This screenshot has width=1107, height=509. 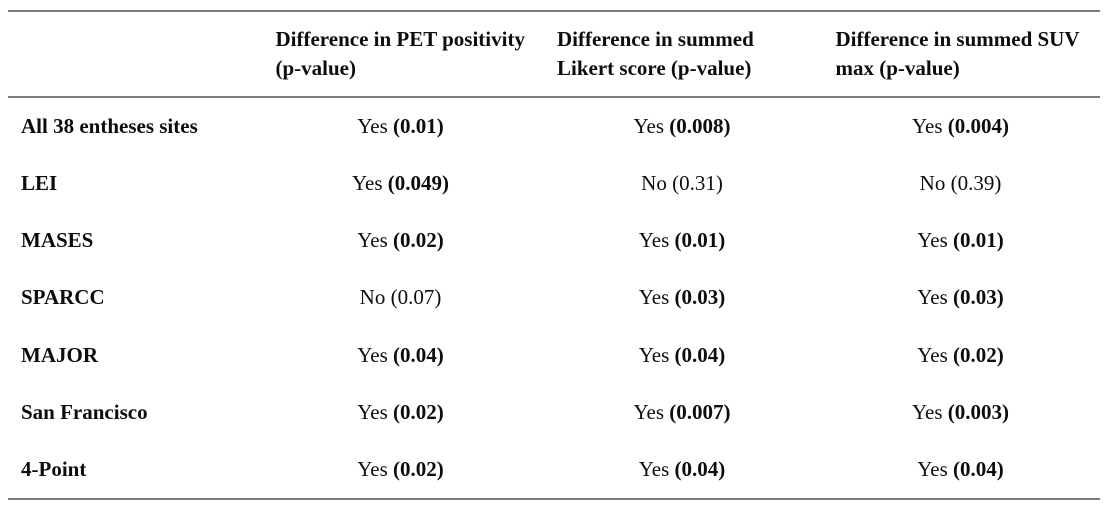 I want to click on header-empty-cell, so click(x=133, y=54).